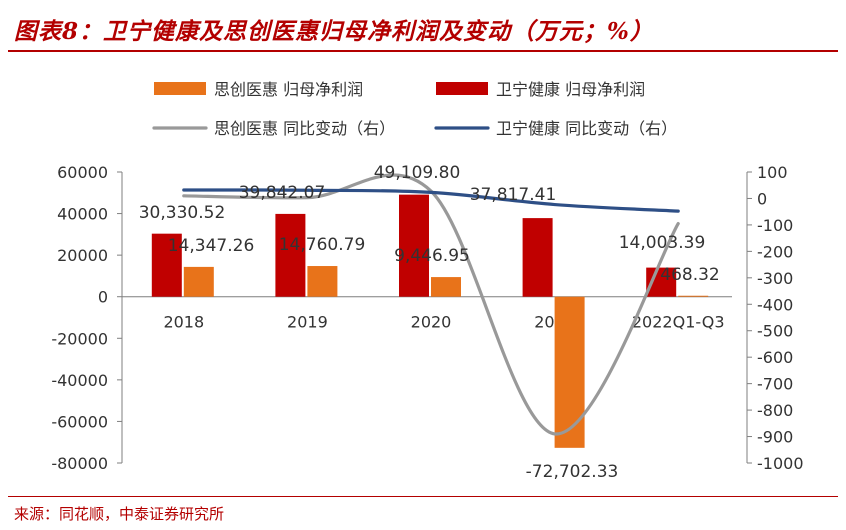 This screenshot has height=530, width=846. What do you see at coordinates (307, 322) in the screenshot?
I see `category-label: 2019` at bounding box center [307, 322].